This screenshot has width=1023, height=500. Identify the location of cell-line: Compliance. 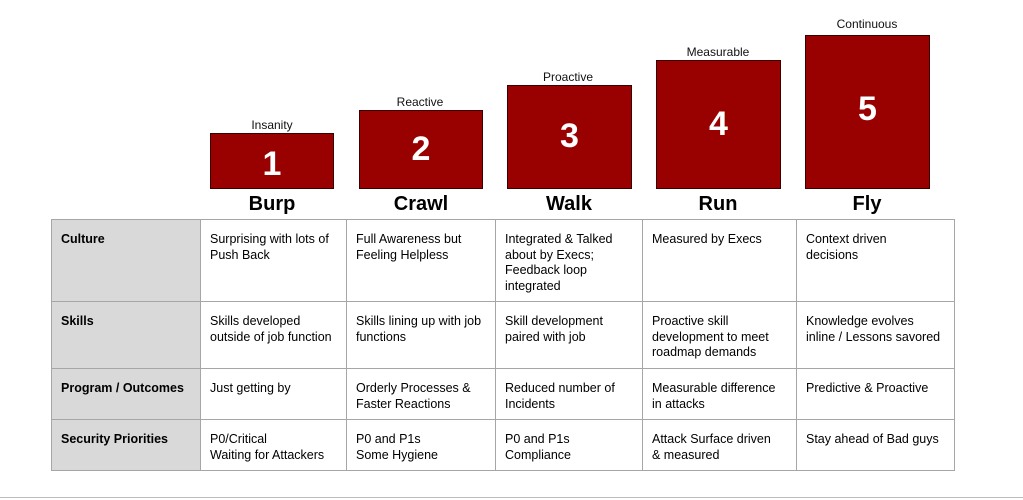
(538, 454).